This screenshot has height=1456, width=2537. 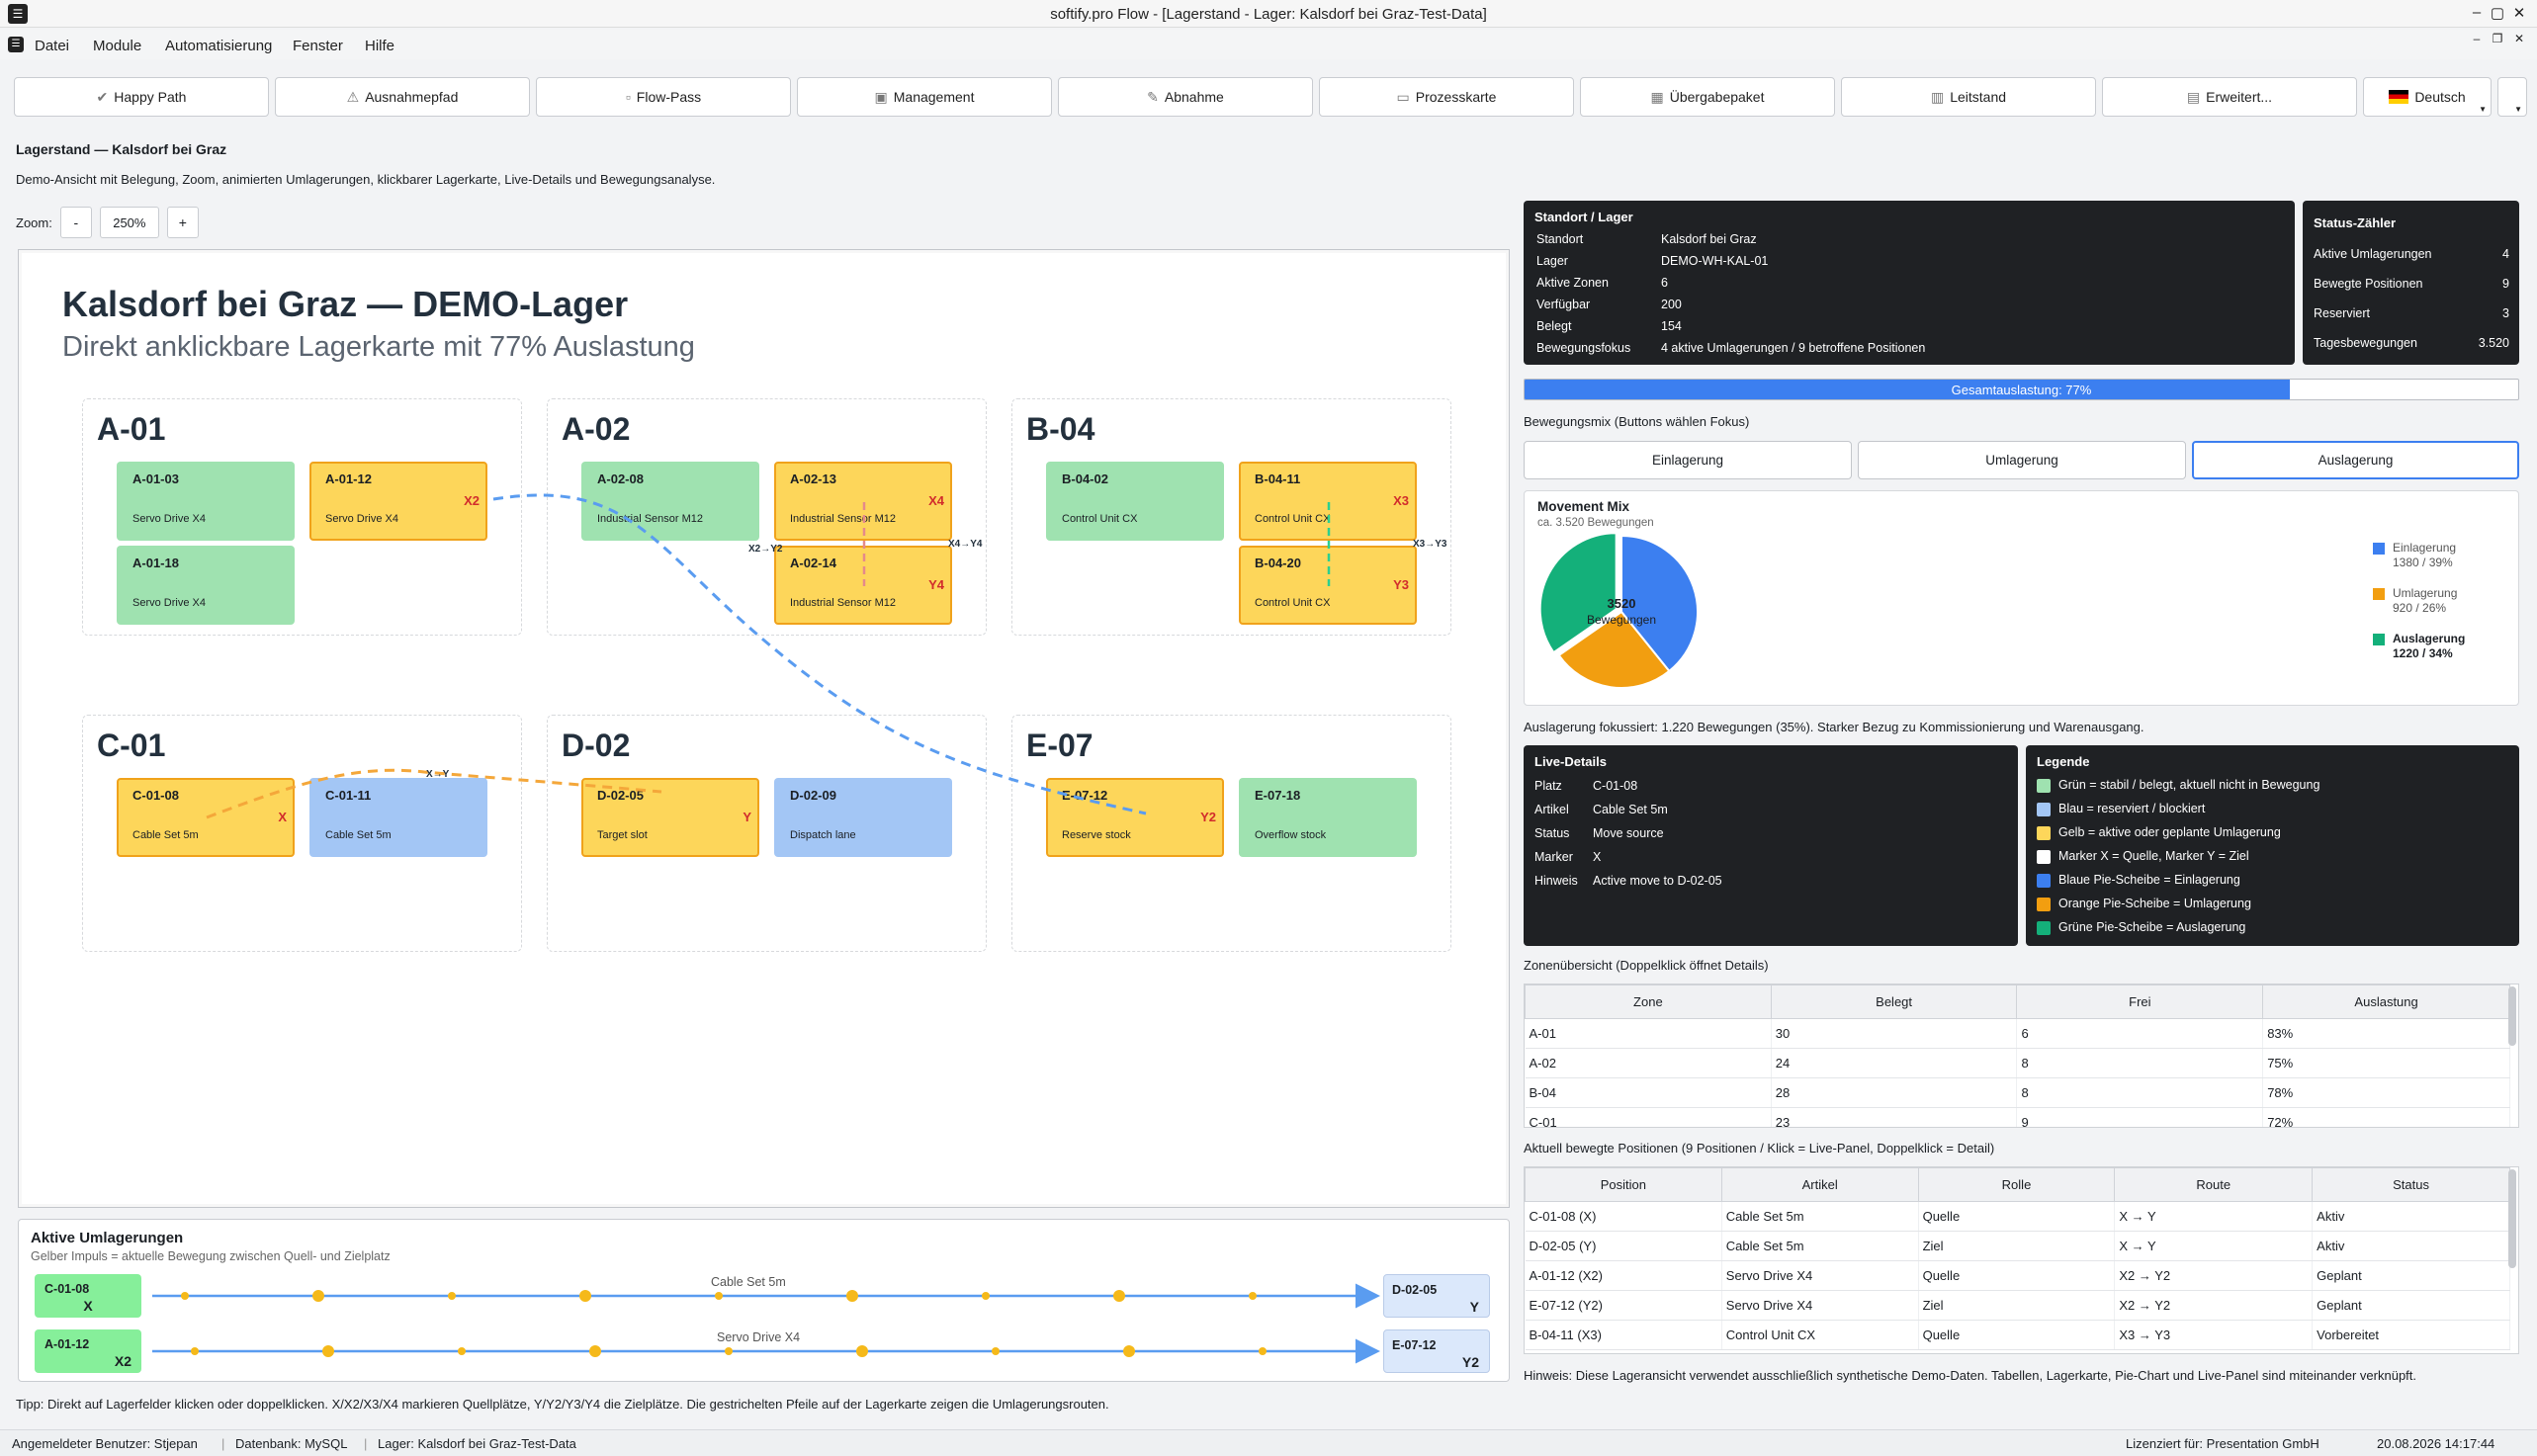 I want to click on leitstand-button: ▥ Leitstand, so click(x=1968, y=97).